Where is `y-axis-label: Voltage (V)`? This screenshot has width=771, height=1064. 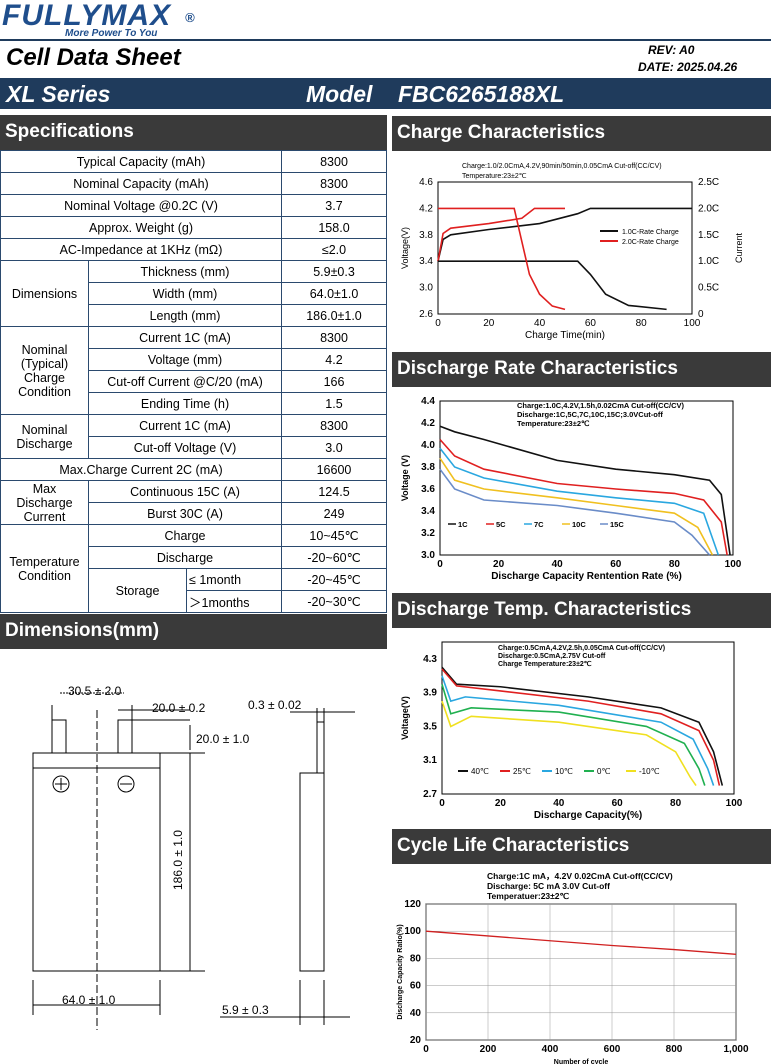
y-axis-label: Voltage (V) is located at coordinates (405, 478).